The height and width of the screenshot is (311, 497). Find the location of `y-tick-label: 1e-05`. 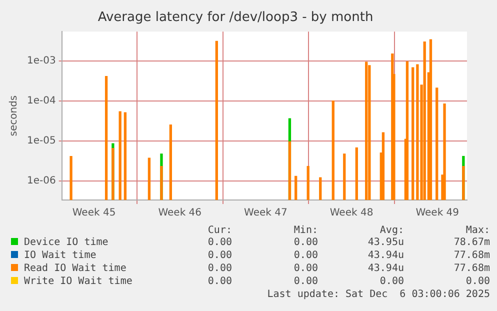

y-tick-label: 1e-05 is located at coordinates (41, 140).